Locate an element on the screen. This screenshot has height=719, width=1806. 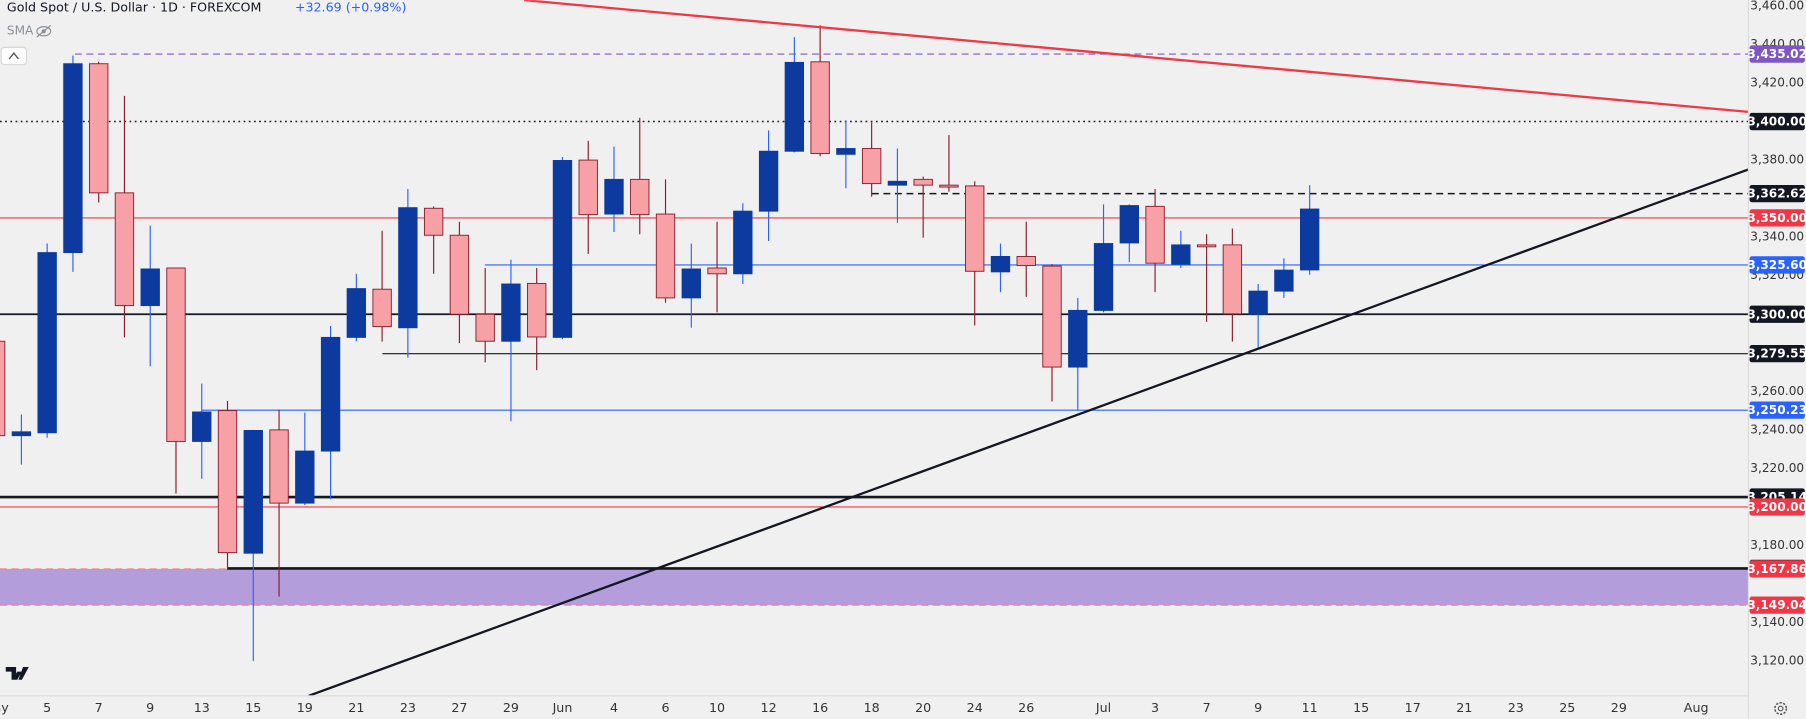
visibility-icon is located at coordinates (44, 31).